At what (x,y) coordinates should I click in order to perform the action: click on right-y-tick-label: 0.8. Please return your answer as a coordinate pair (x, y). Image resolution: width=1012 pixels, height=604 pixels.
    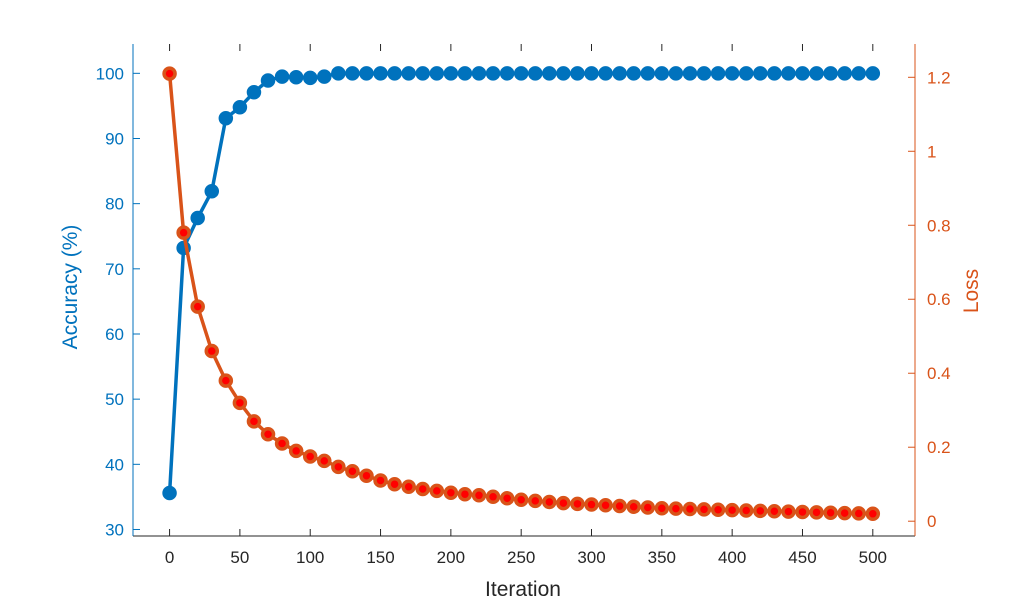
    Looking at the image, I should click on (939, 225).